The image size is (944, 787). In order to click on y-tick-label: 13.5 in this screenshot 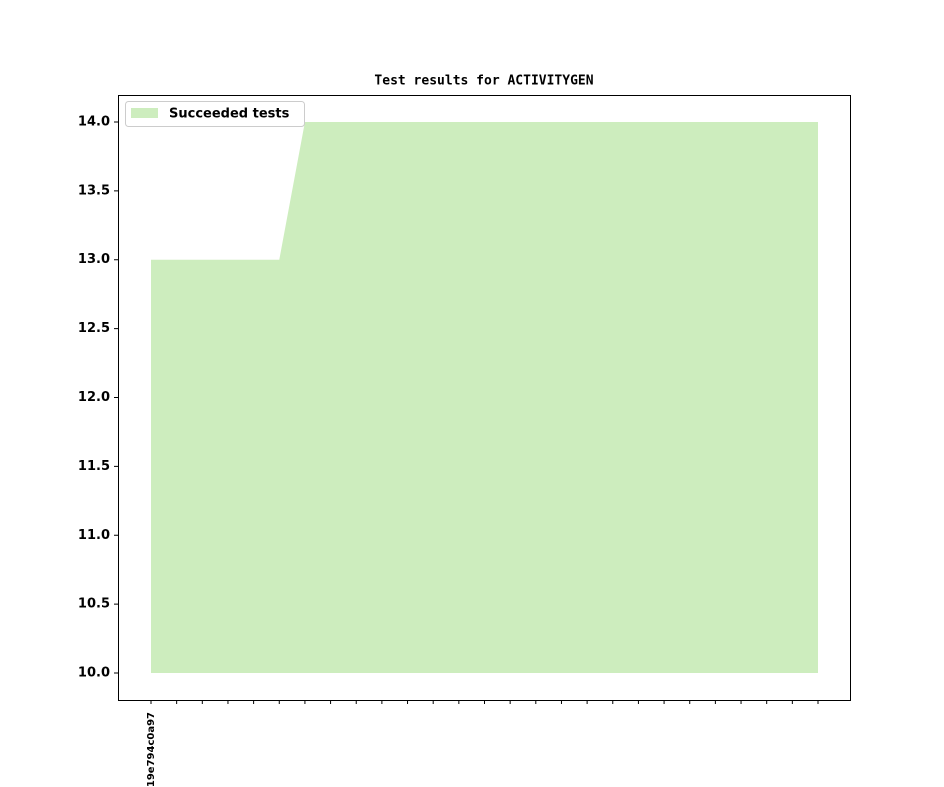, I will do `click(94, 190)`.